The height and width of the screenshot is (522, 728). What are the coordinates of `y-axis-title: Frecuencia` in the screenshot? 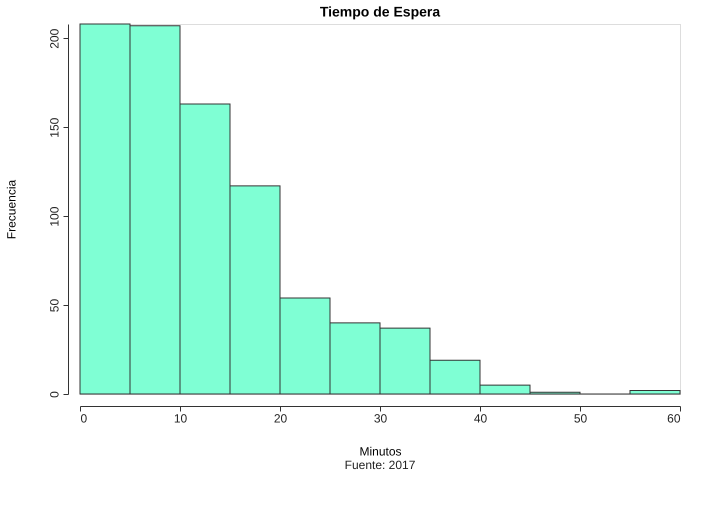 It's located at (11, 210).